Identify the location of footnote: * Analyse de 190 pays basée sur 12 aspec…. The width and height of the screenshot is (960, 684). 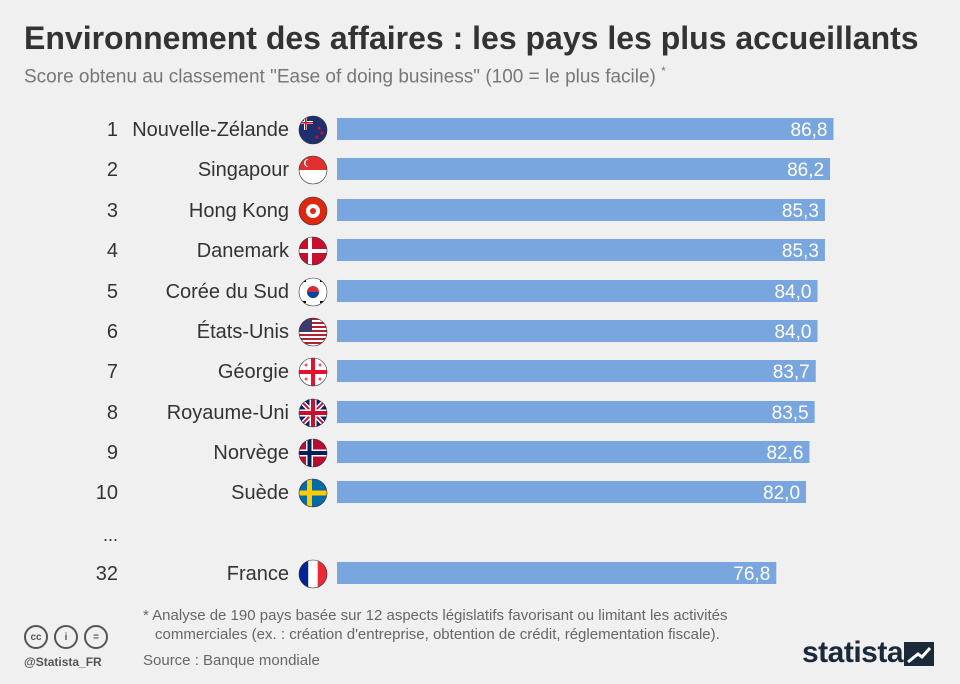
(435, 625).